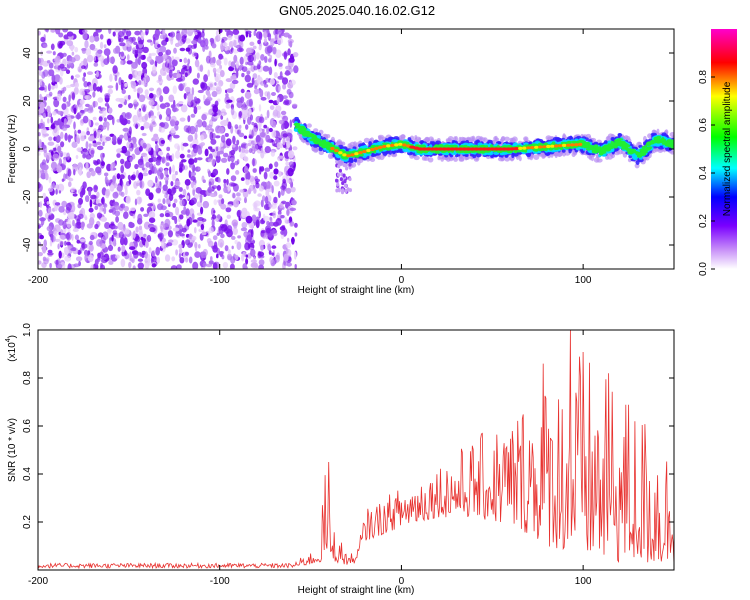 The image size is (750, 600). I want to click on noise-blobs, so click(168, 149).